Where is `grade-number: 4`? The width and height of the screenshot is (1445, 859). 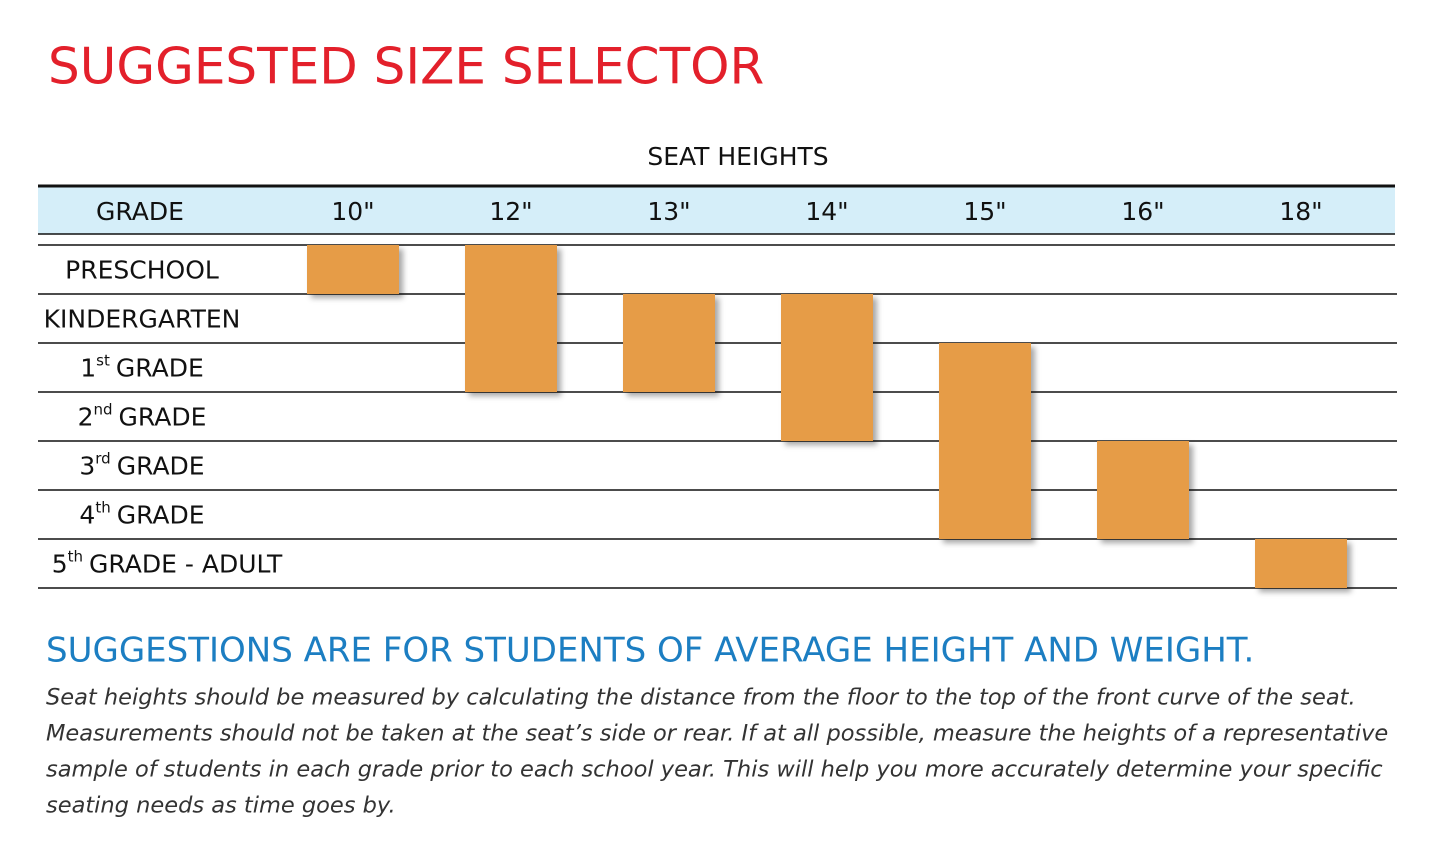 grade-number: 4 is located at coordinates (87, 515).